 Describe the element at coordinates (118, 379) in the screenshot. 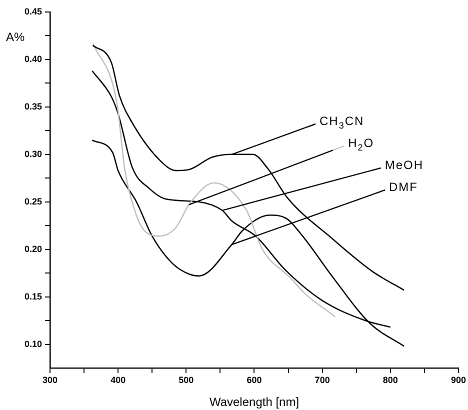

I see `x-tick-label: 400` at that location.